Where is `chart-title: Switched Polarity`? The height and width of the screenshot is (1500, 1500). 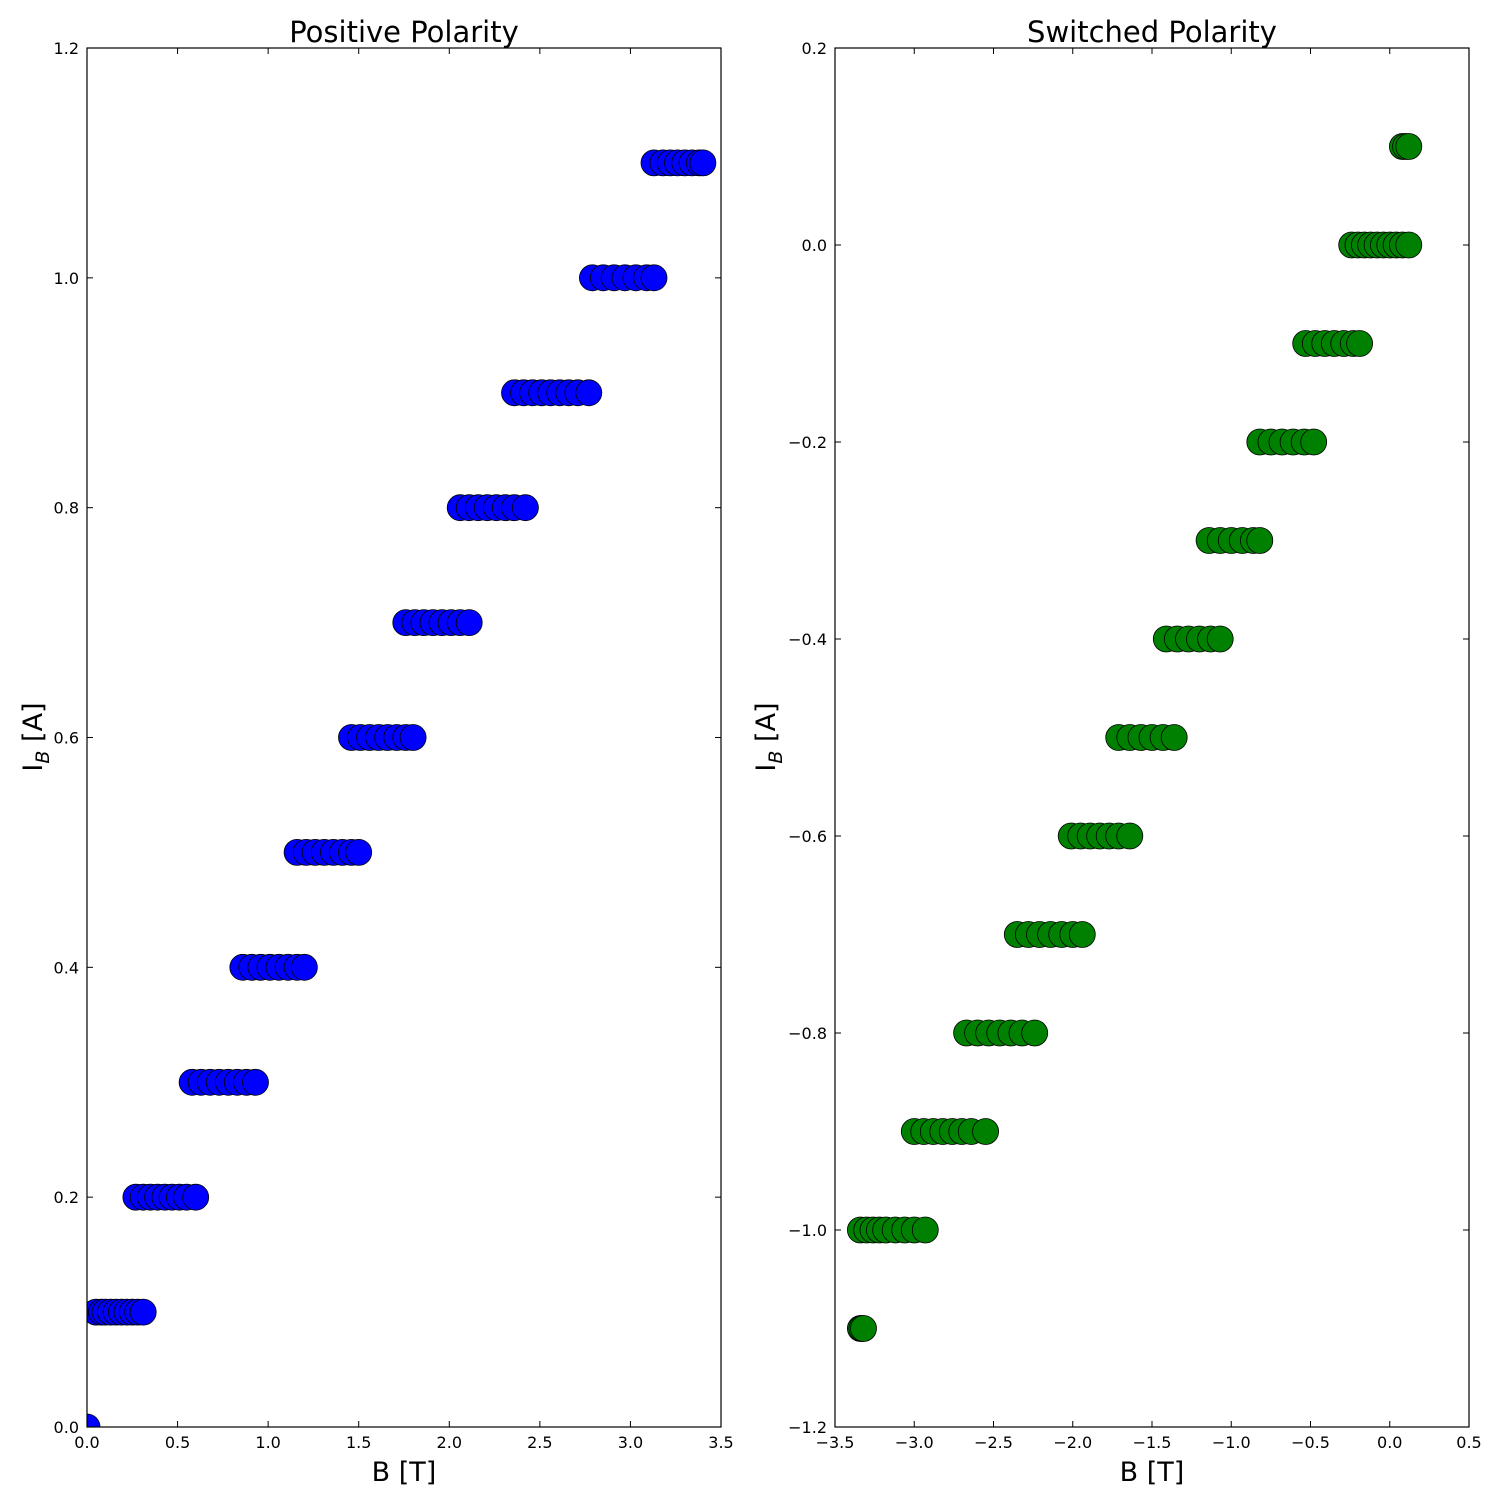 chart-title: Switched Polarity is located at coordinates (1152, 32).